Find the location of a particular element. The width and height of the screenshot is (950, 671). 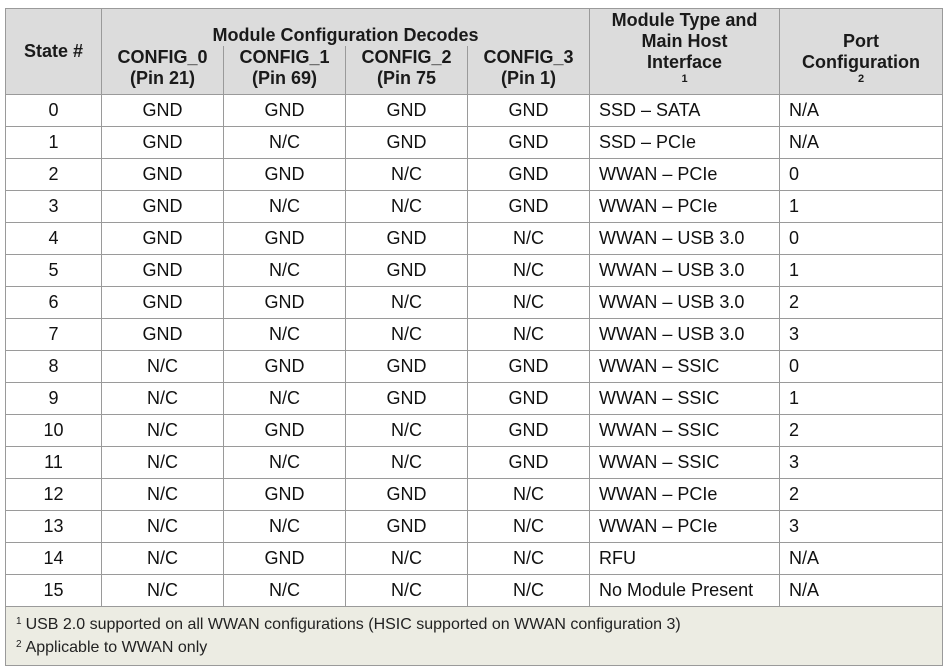

header-config-1: CONFIG_1 (Pin 69) is located at coordinates (284, 70).